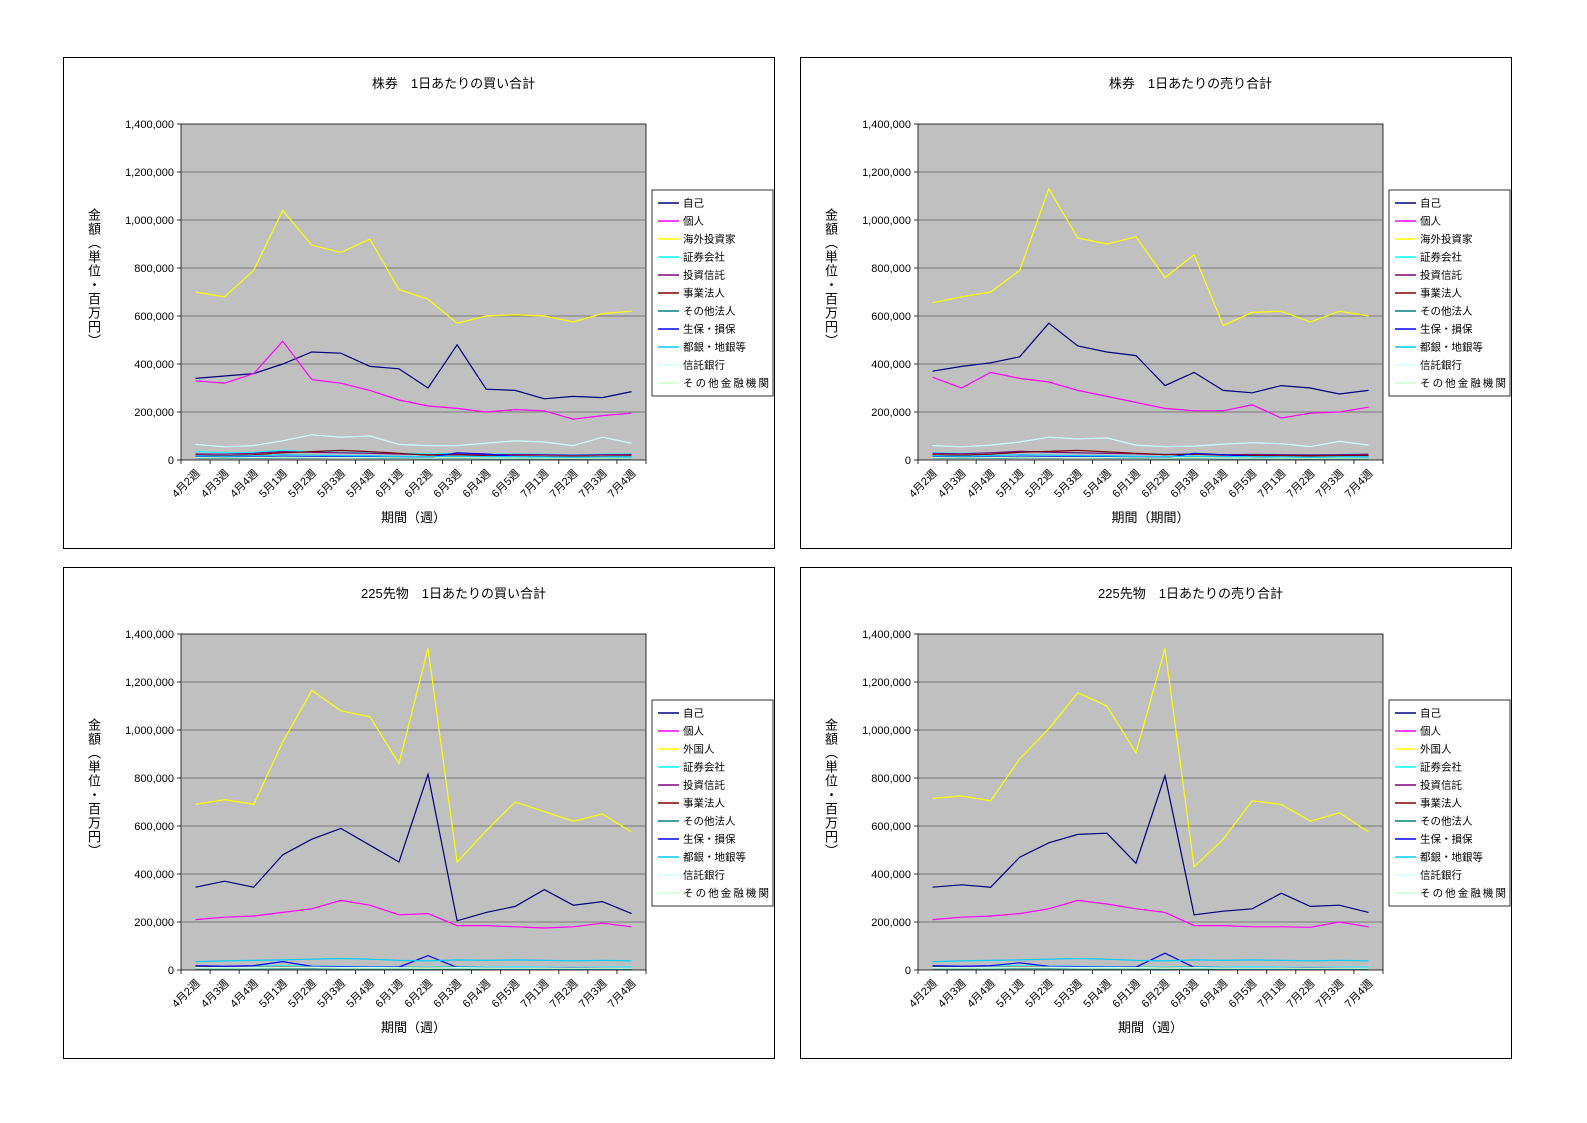  What do you see at coordinates (704, 275) in the screenshot?
I see `legend-item-4: 投資信託` at bounding box center [704, 275].